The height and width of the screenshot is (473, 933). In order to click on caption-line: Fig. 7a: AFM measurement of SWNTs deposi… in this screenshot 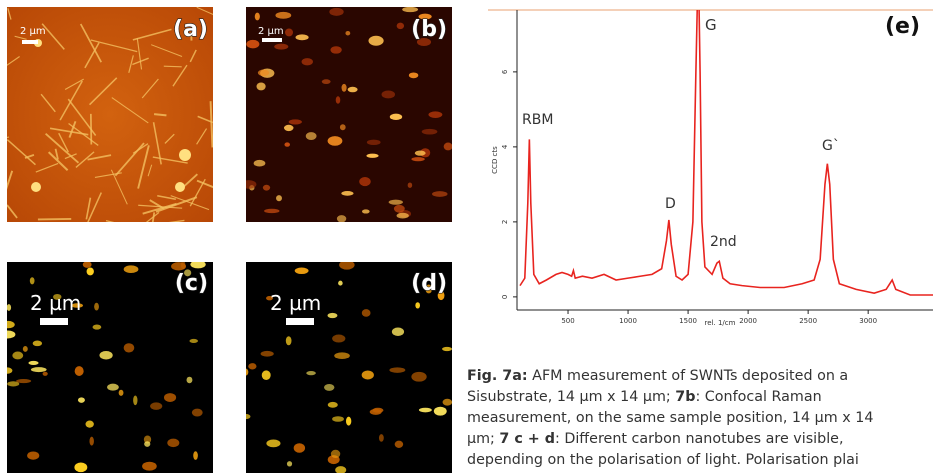, I will do `click(700, 376)`.